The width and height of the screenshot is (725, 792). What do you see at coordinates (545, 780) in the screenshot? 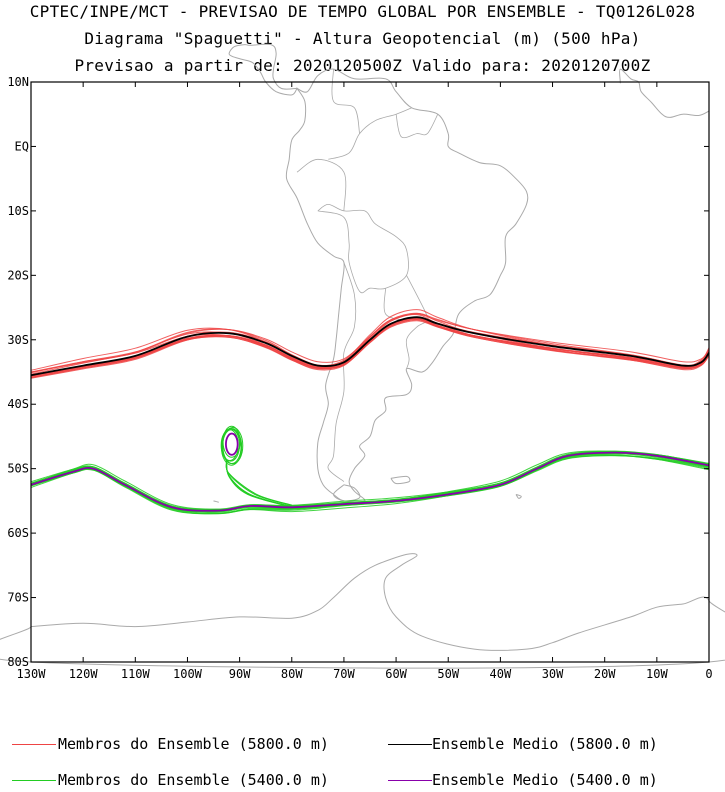
I see `legend-label-mean-5400: Ensemble Medio (5400.0 m)` at bounding box center [545, 780].